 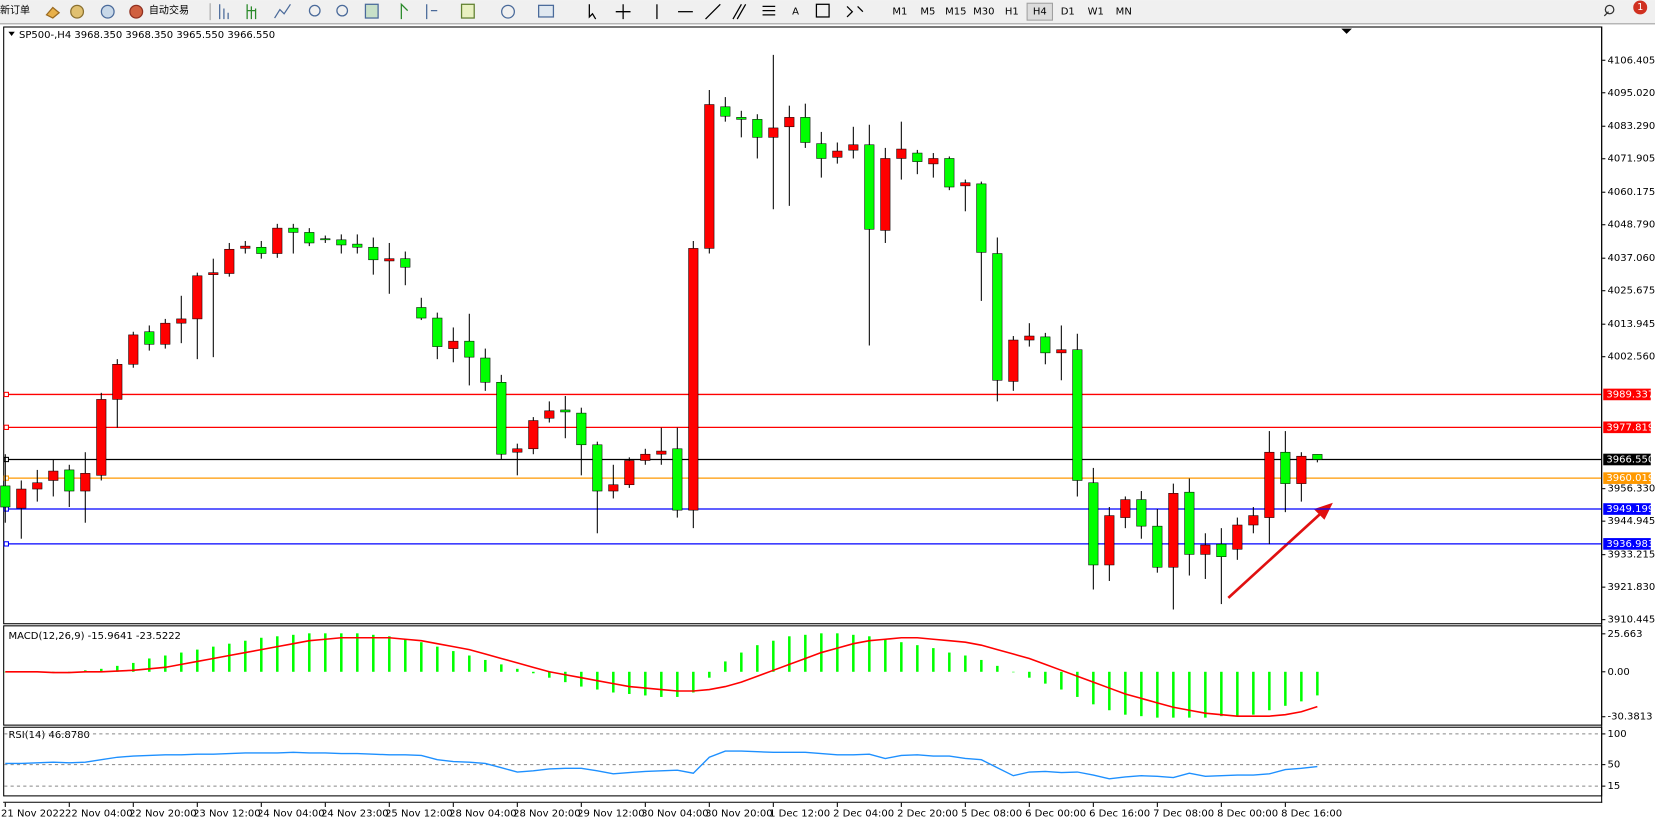 I want to click on toolbar-icons: A, so click(x=846, y=10).